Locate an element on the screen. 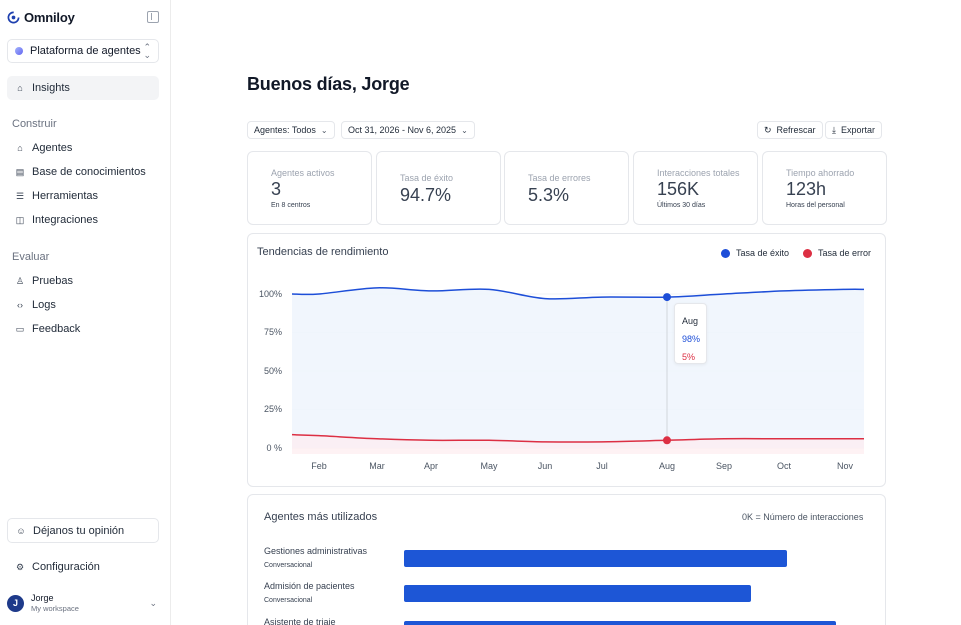 The image size is (961, 625). sidebar-item-tools: ☰ Herramientas is located at coordinates (83, 196).